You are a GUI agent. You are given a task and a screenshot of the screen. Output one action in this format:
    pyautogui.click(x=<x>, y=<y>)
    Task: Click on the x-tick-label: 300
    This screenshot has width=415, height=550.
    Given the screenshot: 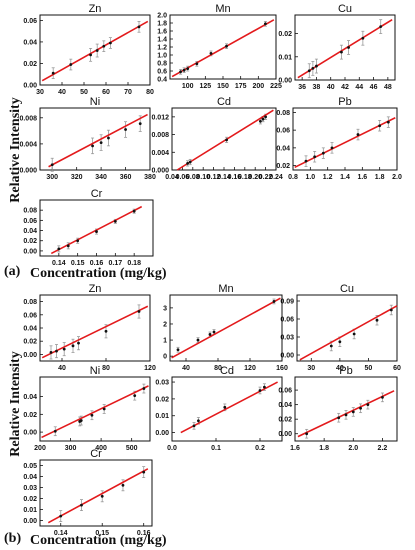 What is the action you would take?
    pyautogui.click(x=71, y=448)
    